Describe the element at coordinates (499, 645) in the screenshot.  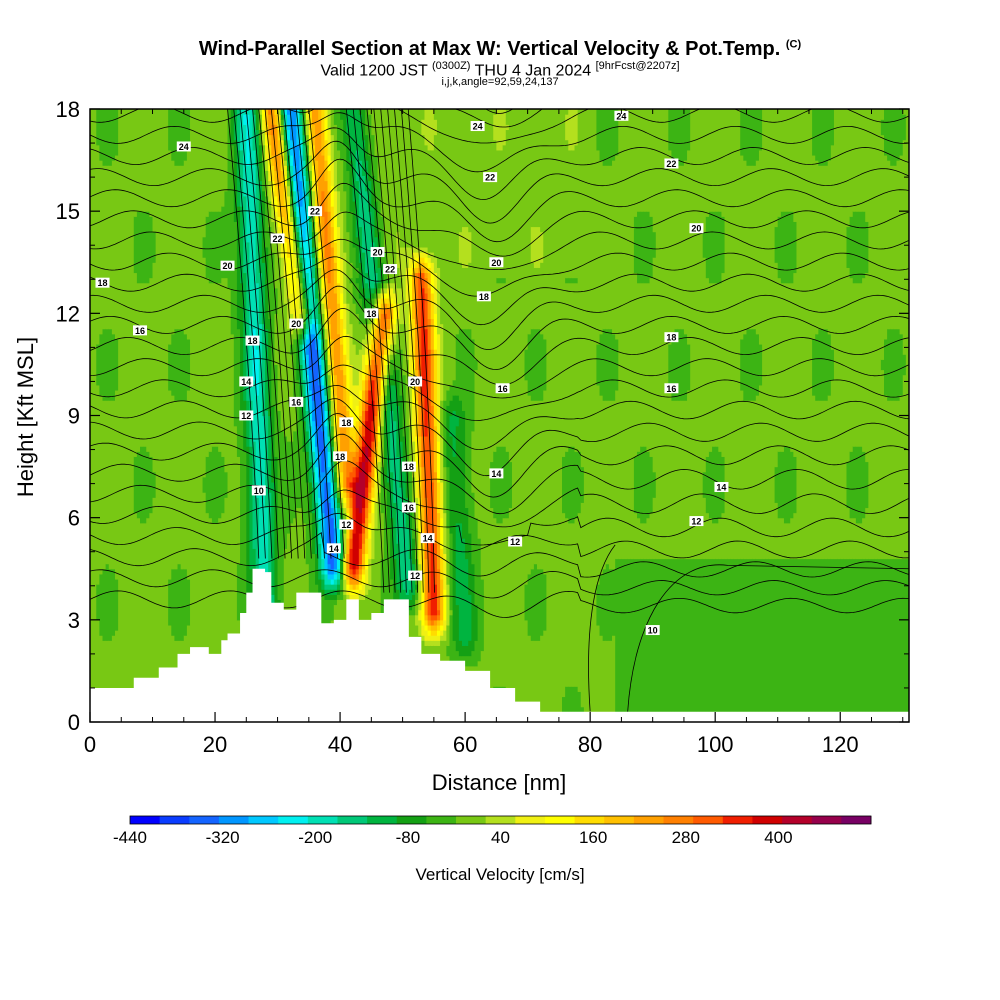
I see `terrain` at that location.